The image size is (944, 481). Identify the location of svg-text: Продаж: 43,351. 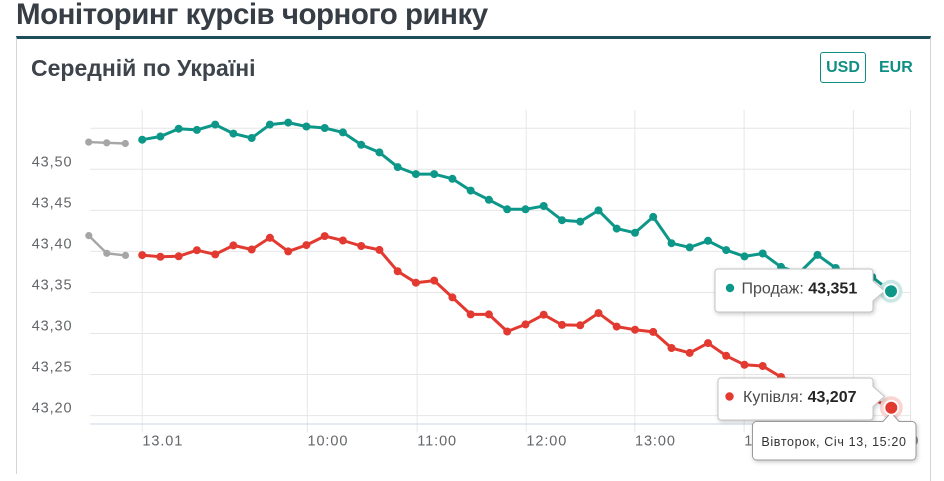
(800, 289).